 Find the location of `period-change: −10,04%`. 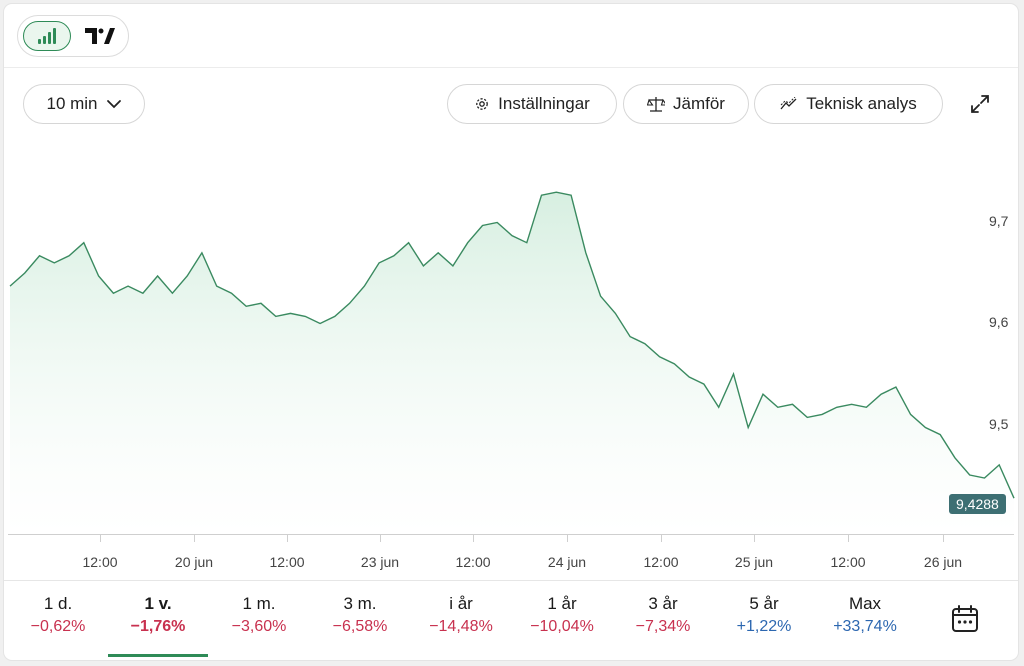

period-change: −10,04% is located at coordinates (562, 626).